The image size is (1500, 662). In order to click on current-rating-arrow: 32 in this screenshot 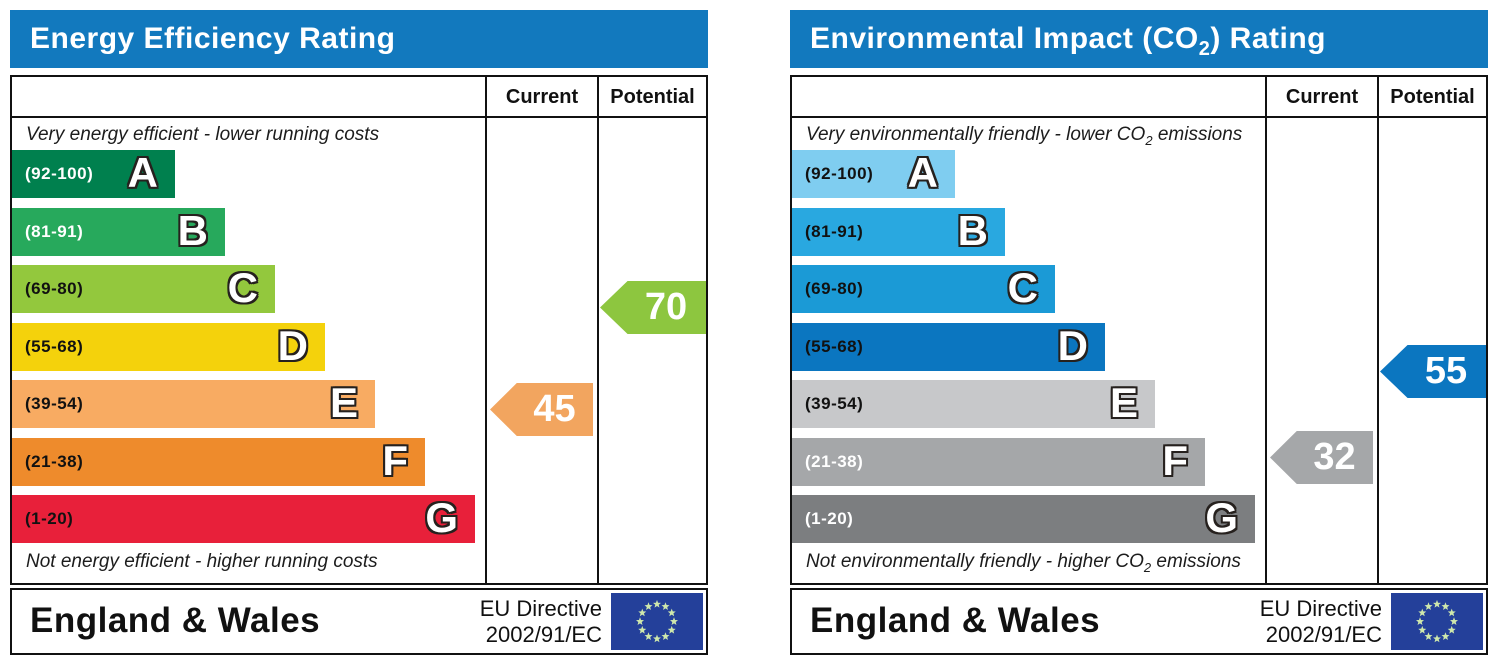, I will do `click(1321, 457)`.